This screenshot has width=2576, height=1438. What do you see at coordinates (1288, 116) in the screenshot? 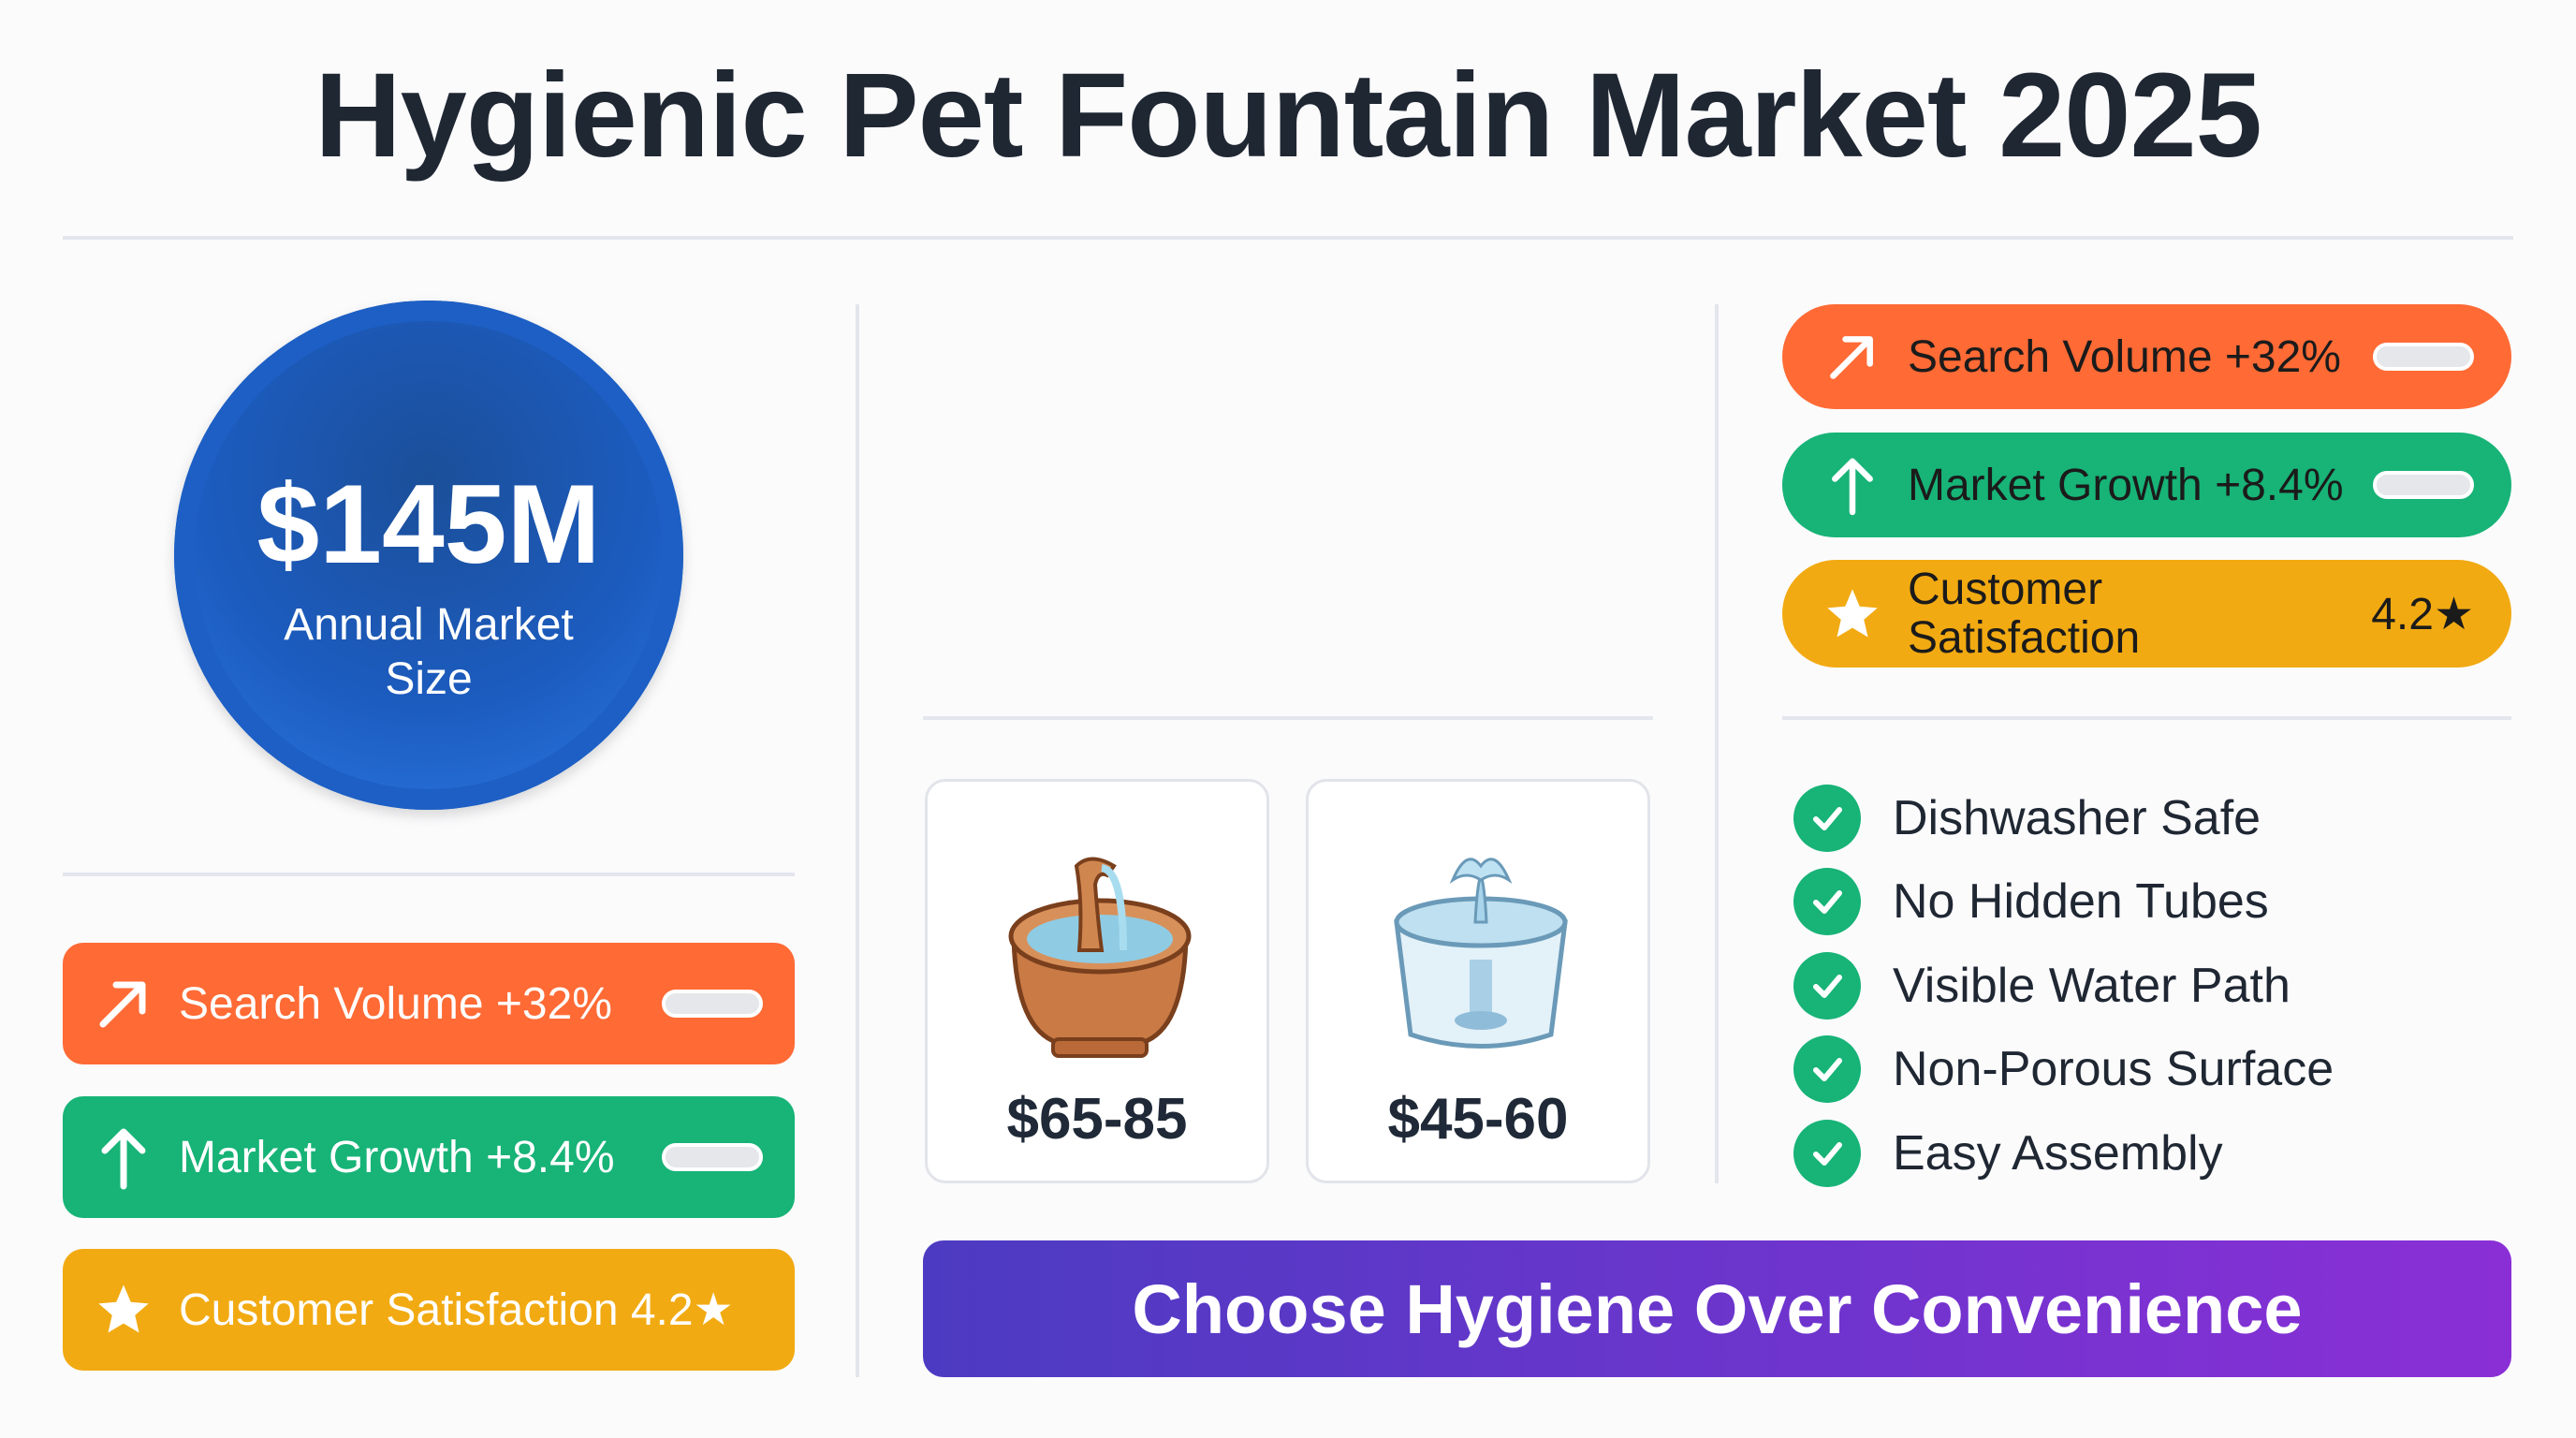
I see `page-title: Hygienic Pet Fountain Market 2025` at bounding box center [1288, 116].